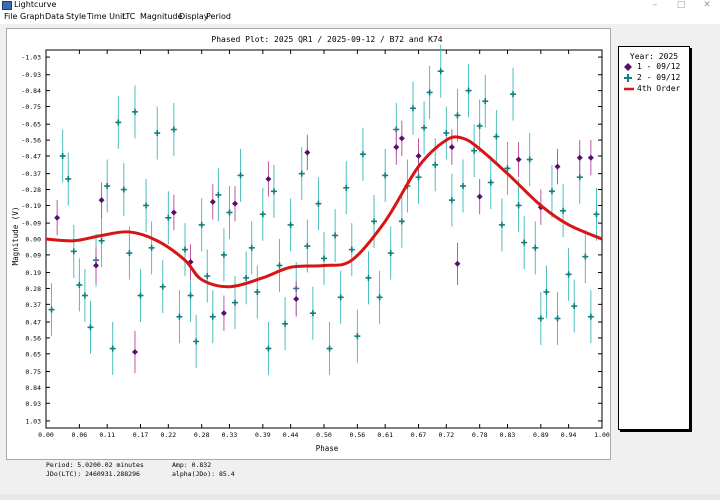 The width and height of the screenshot is (720, 500). Describe the element at coordinates (35, 4) in the screenshot. I see `window-title: Lightcurve` at that location.